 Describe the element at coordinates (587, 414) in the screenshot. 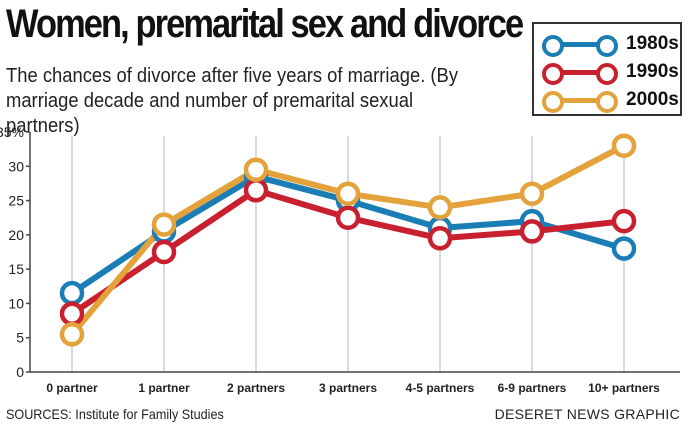

I see `credit-note: DESERET NEWS GRAPHIC` at that location.